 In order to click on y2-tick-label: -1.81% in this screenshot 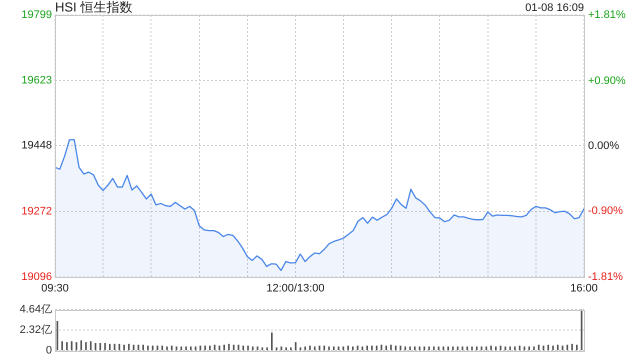, I will do `click(606, 276)`.